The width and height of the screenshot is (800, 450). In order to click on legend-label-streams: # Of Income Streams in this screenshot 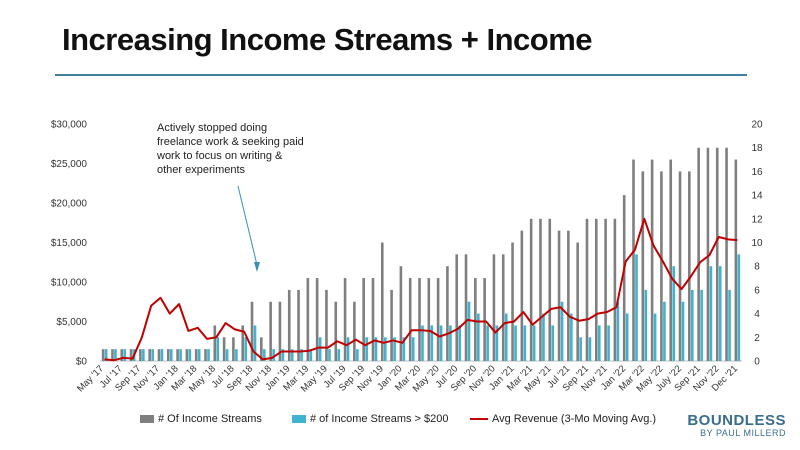, I will do `click(210, 419)`.